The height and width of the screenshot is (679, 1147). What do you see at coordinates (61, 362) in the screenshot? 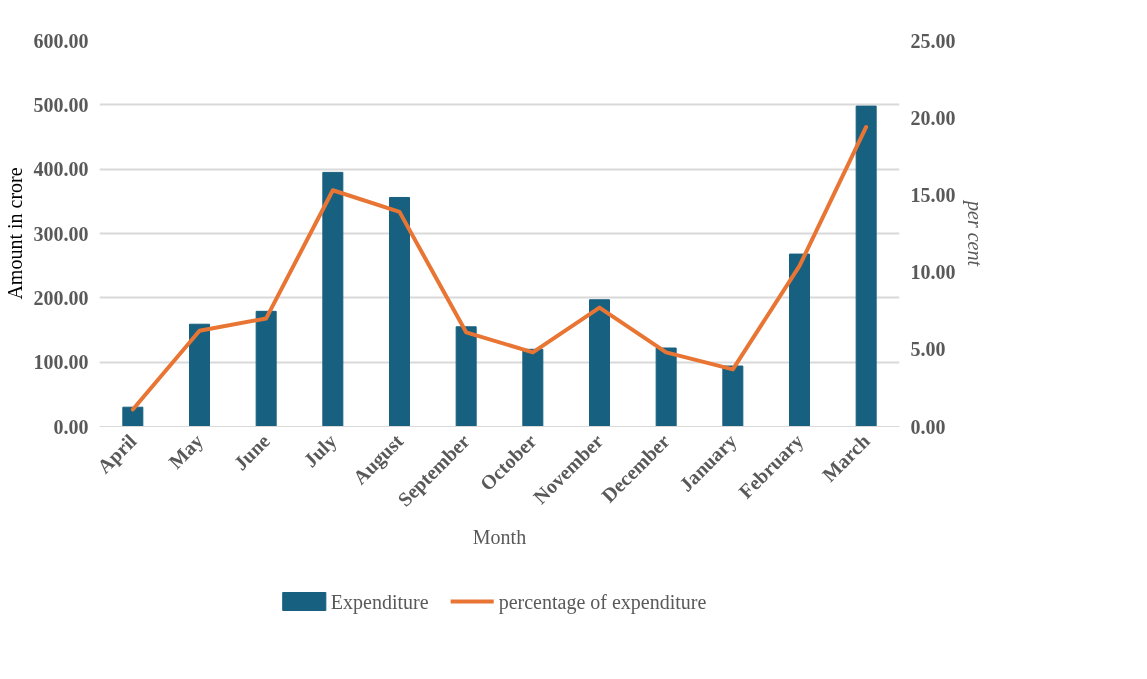
I see `y-tick-label: 100.00` at bounding box center [61, 362].